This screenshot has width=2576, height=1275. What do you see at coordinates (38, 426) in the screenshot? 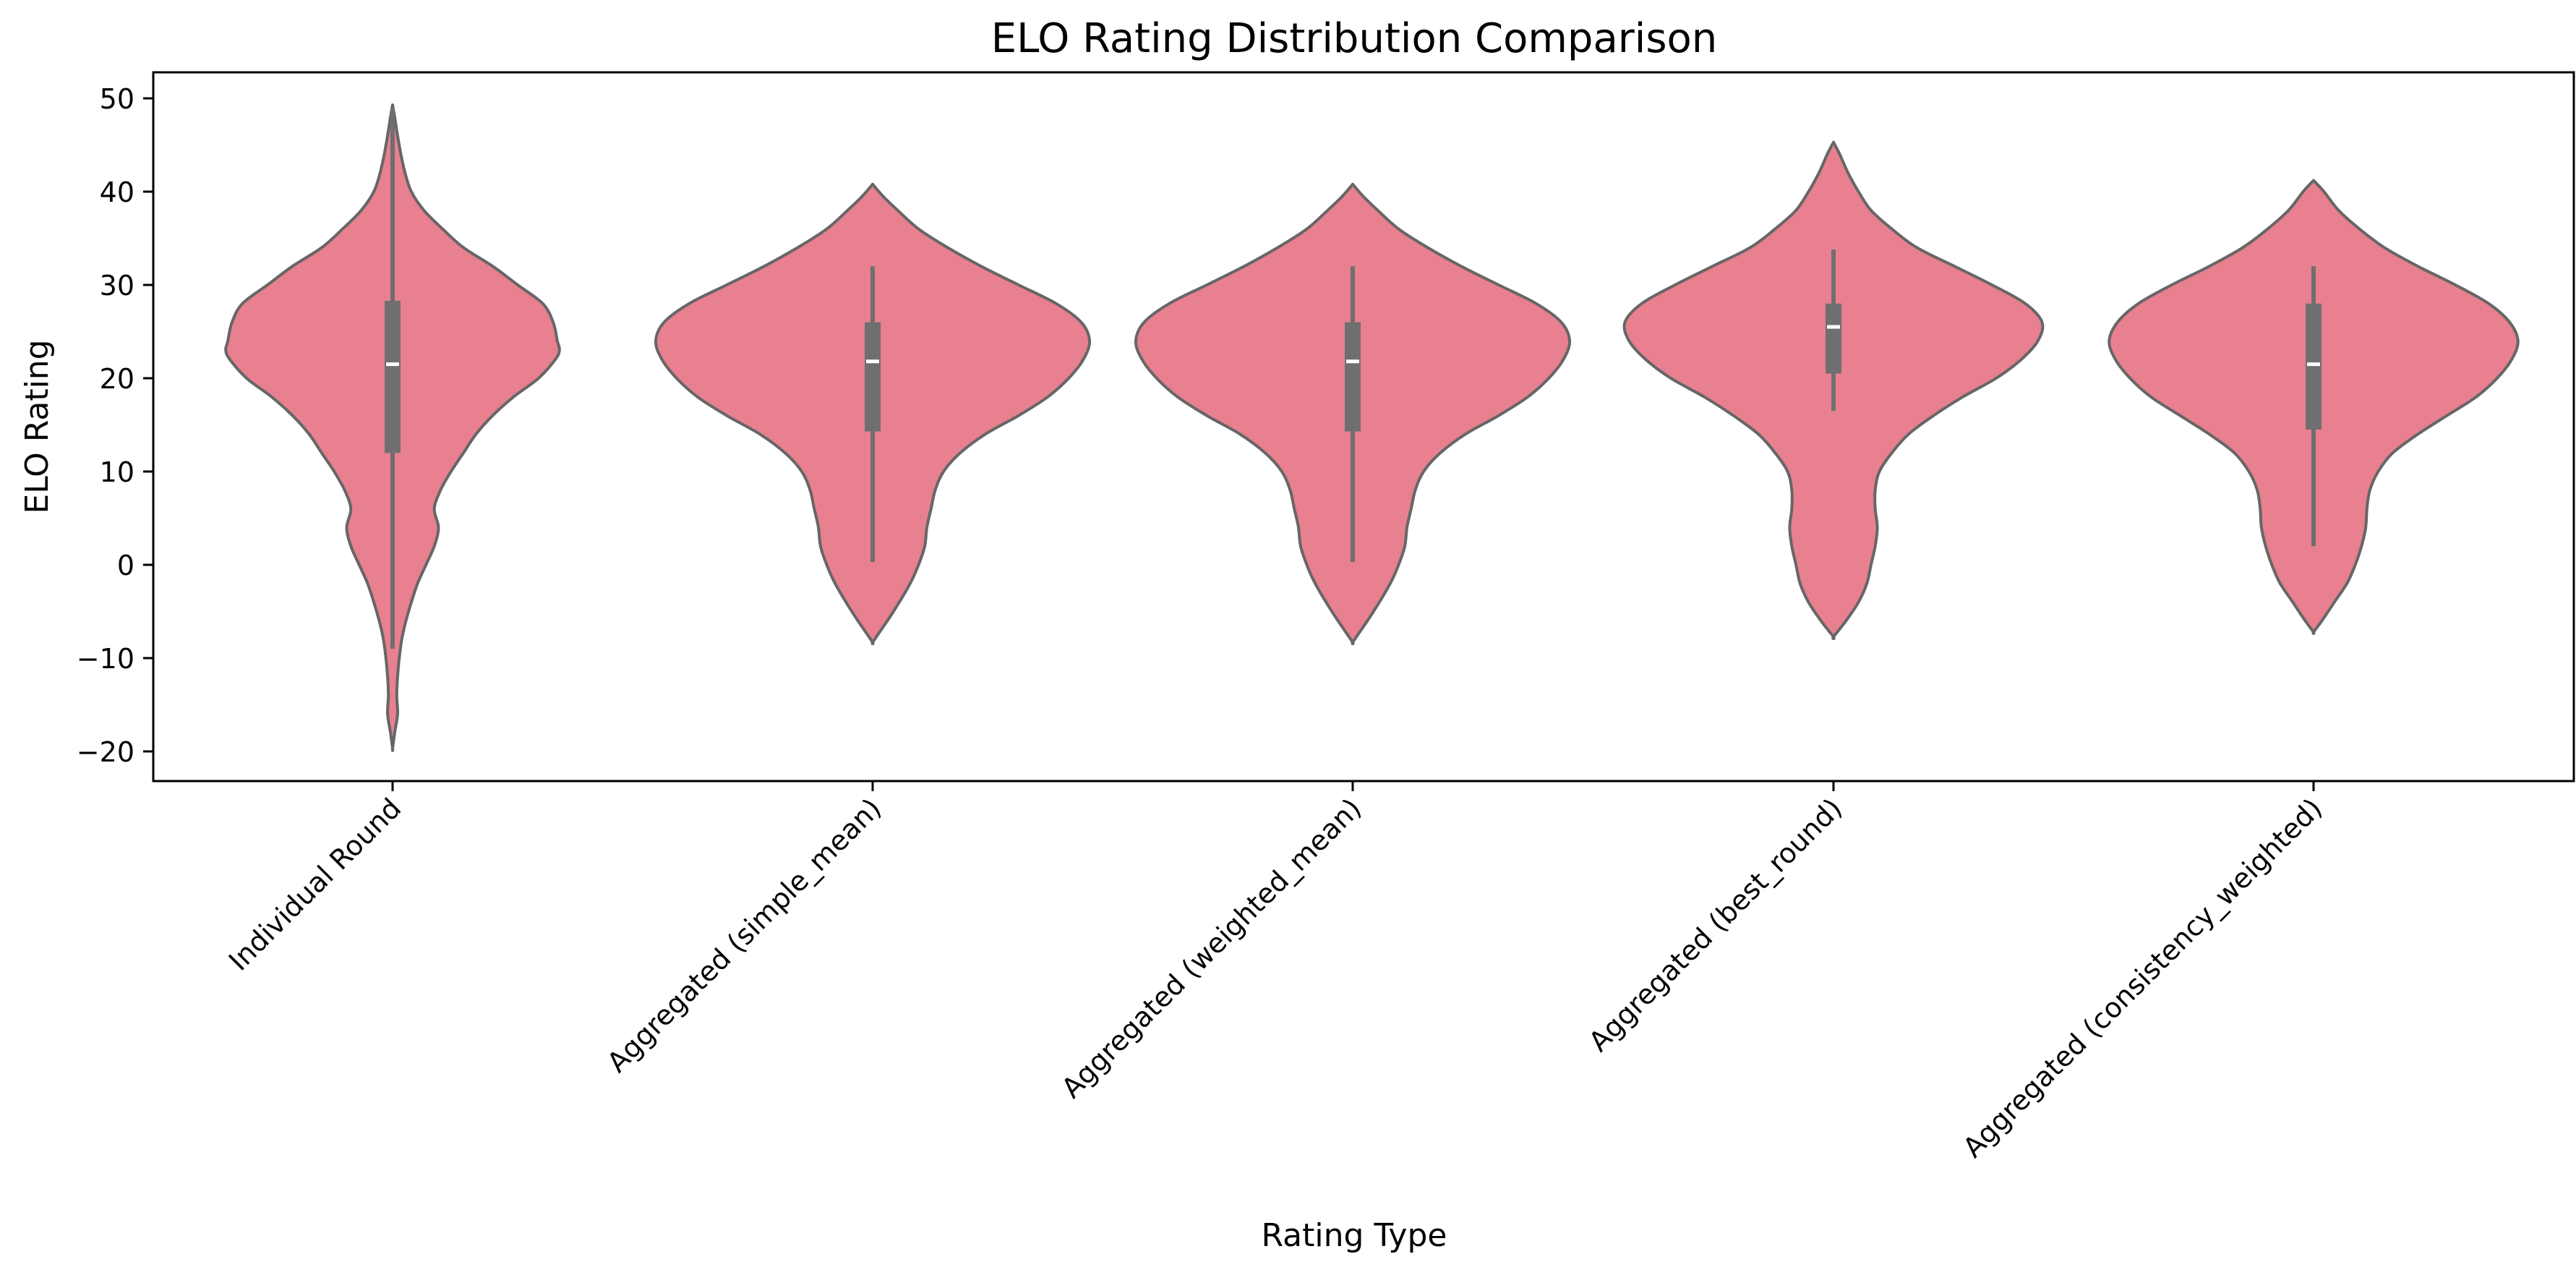
I see `y-axis-label: ELO Rating` at bounding box center [38, 426].